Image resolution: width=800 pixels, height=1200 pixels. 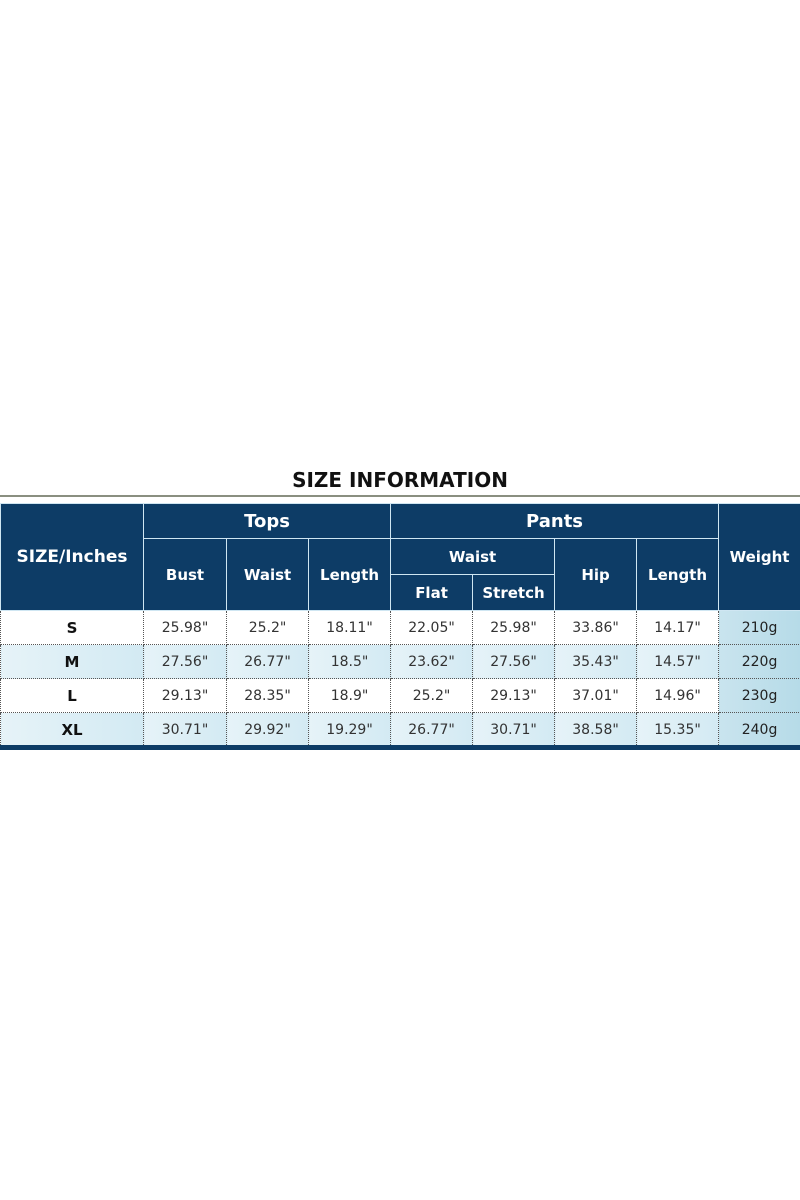 I want to click on measurement-cell: 19.29", so click(x=349, y=729).